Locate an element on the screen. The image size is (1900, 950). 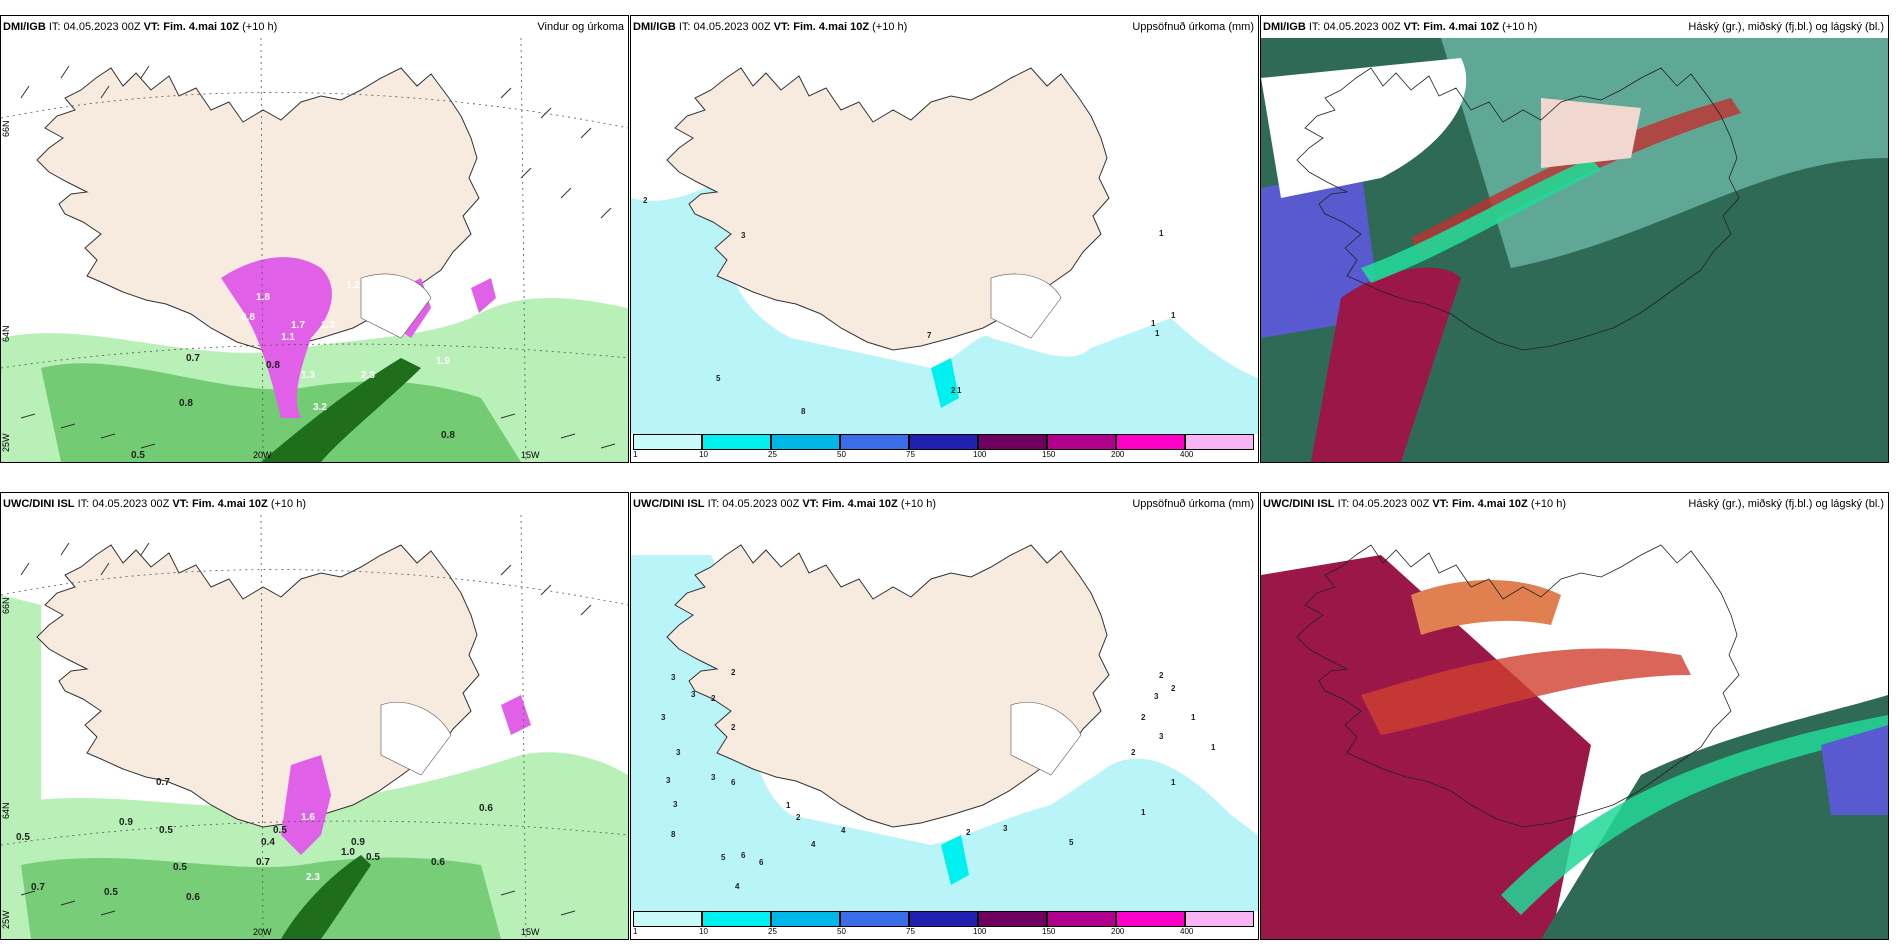
panel-title: Uppsöfnuð úrkoma (mm) is located at coordinates (1193, 504).